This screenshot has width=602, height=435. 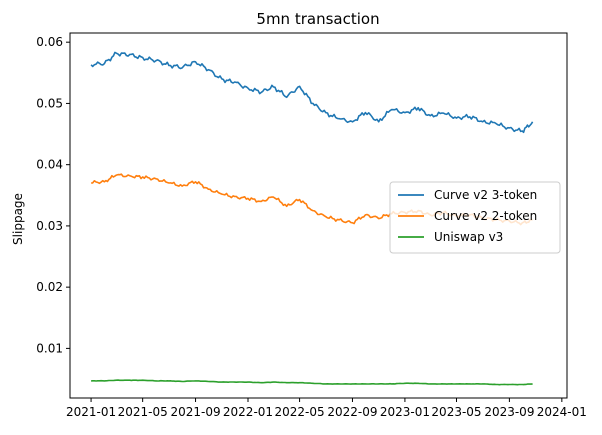 I want to click on y-tick-label: 0.04, so click(x=49, y=165).